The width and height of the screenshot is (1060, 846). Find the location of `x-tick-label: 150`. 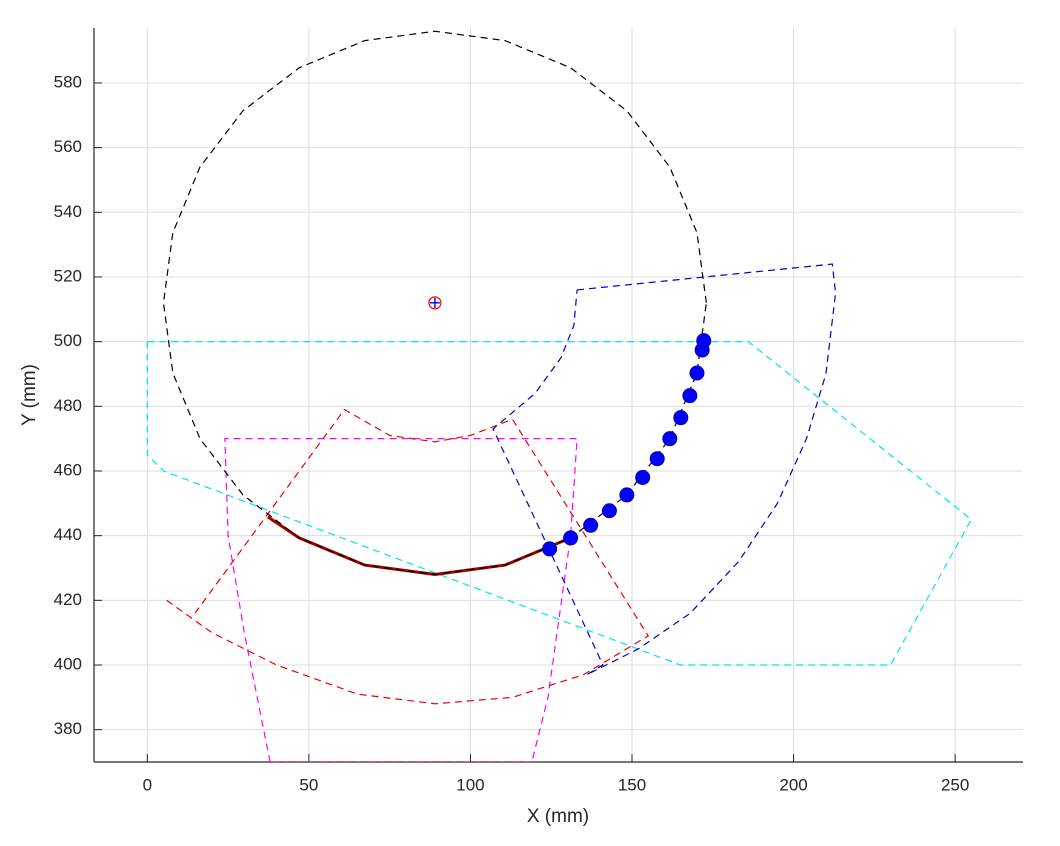

x-tick-label: 150 is located at coordinates (632, 784).